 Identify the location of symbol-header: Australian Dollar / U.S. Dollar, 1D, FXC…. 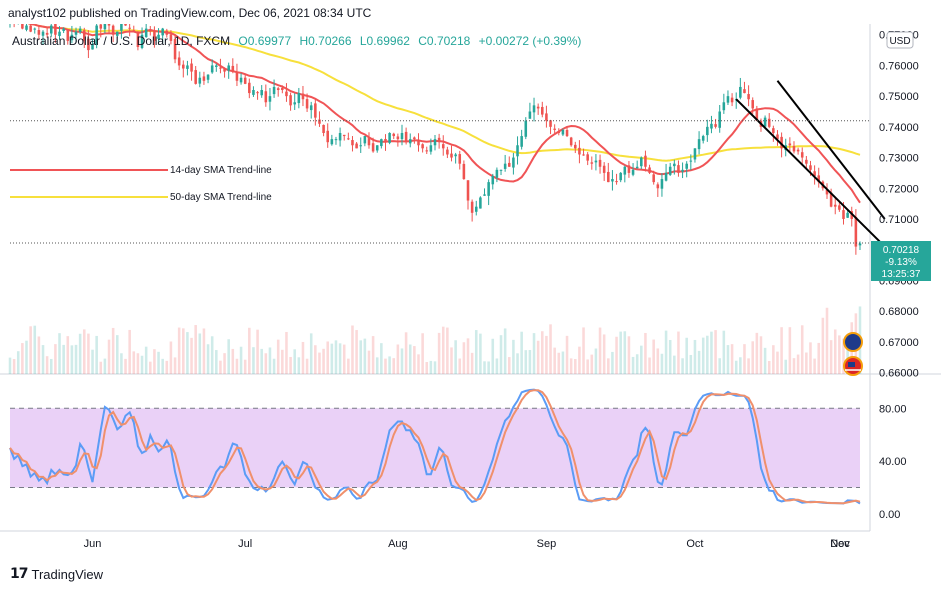
(296, 41).